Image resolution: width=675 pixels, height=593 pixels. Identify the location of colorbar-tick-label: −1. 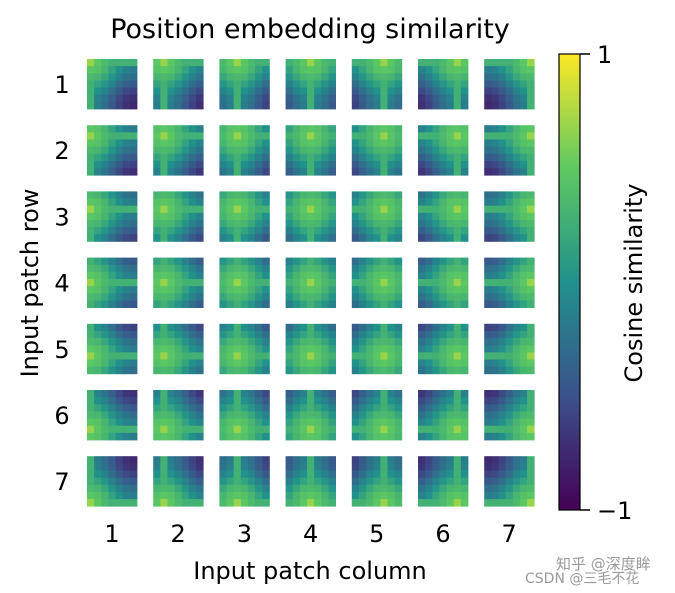
(614, 511).